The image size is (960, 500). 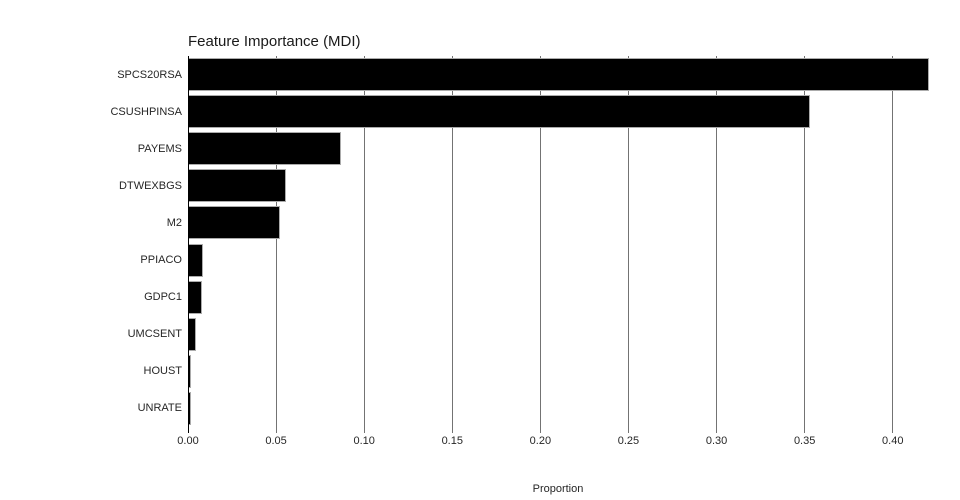 What do you see at coordinates (163, 371) in the screenshot?
I see `y-tick-label: HOUST` at bounding box center [163, 371].